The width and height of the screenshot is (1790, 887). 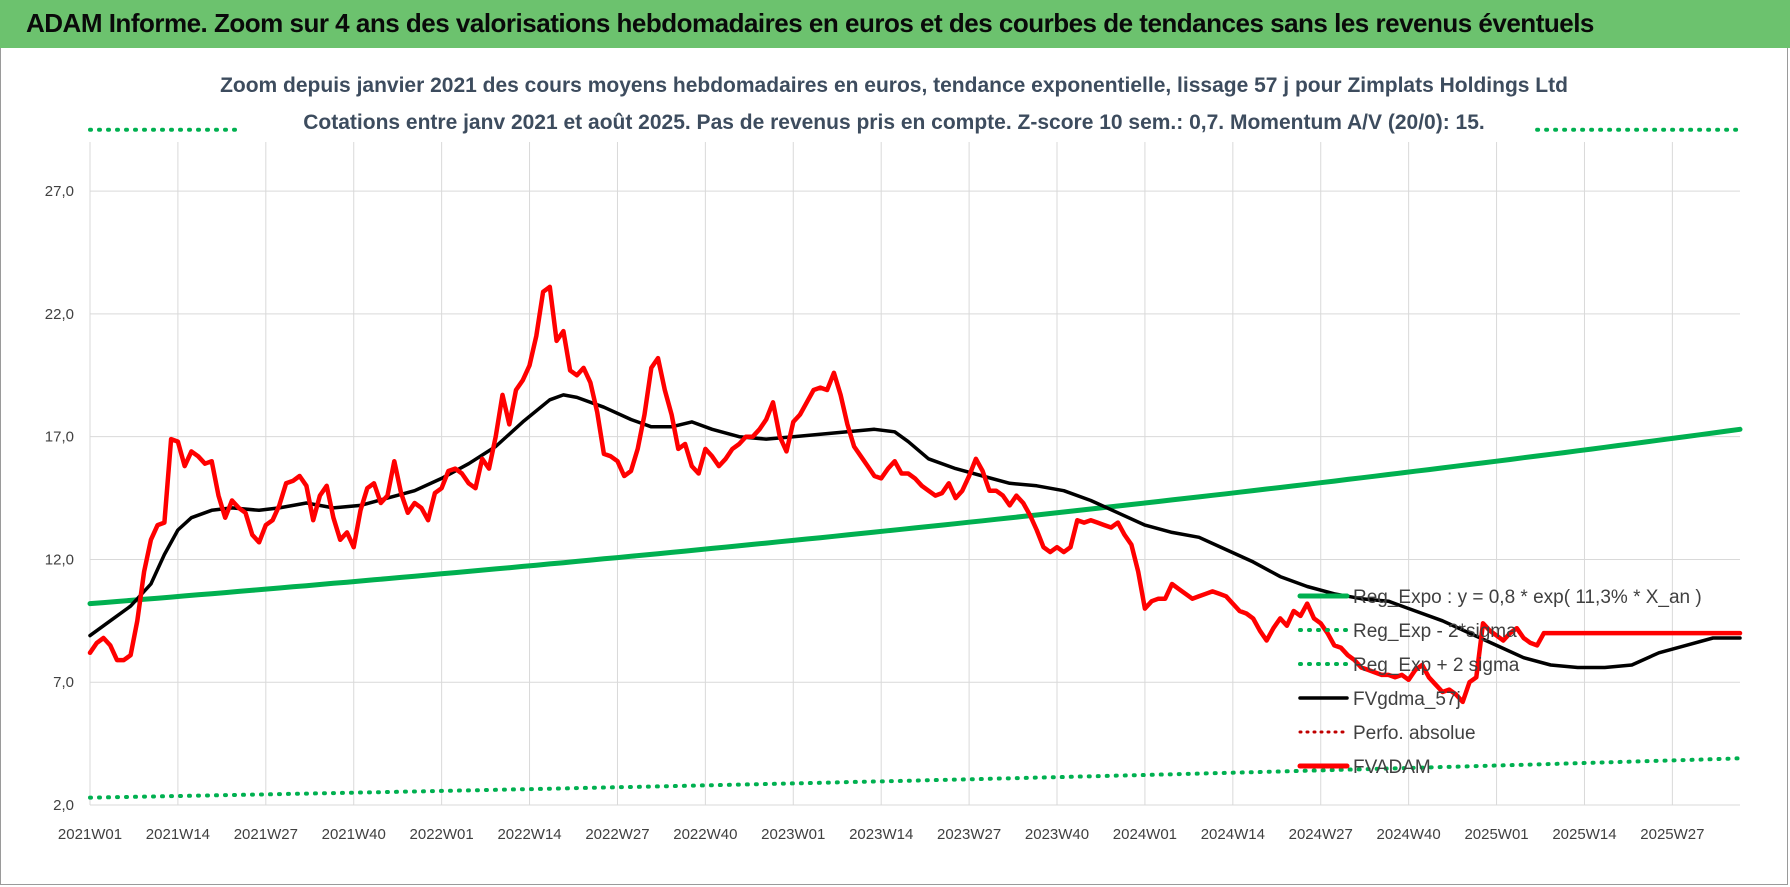 I want to click on x-tick-label: 2024W27, so click(x=1321, y=834).